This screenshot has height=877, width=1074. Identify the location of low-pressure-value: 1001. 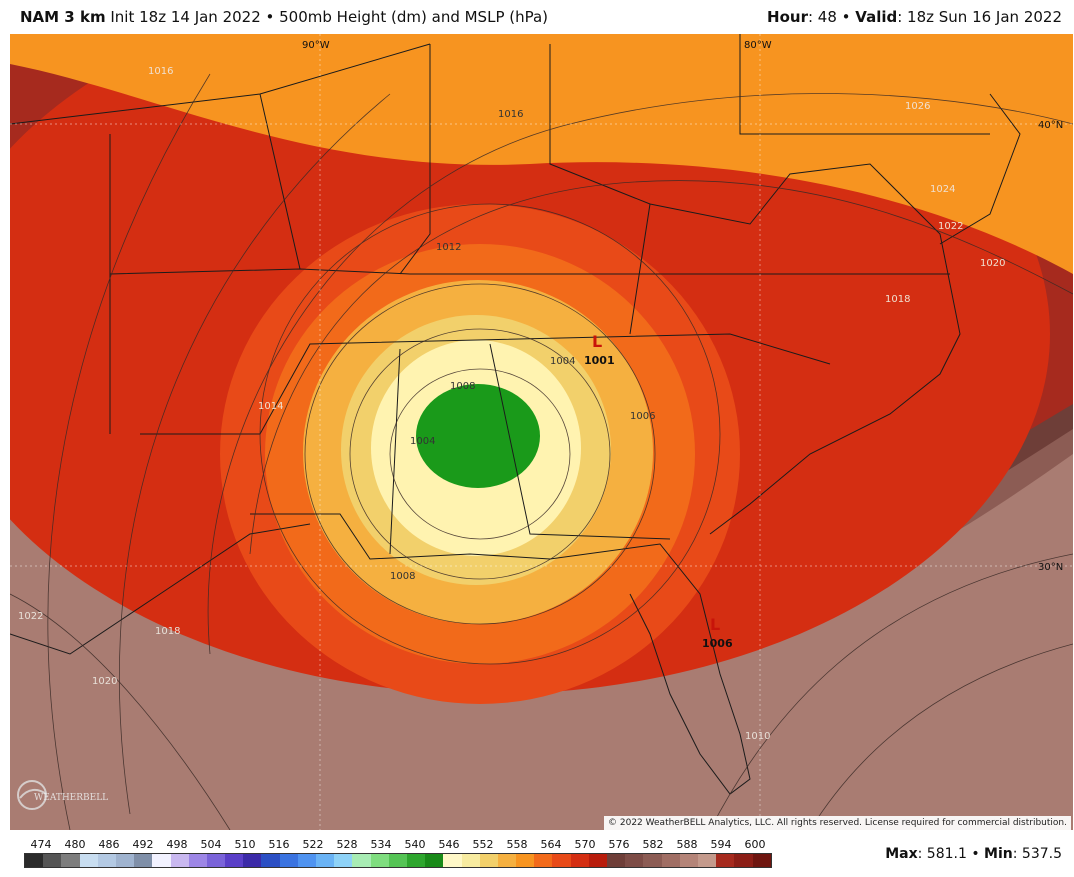
(599, 360).